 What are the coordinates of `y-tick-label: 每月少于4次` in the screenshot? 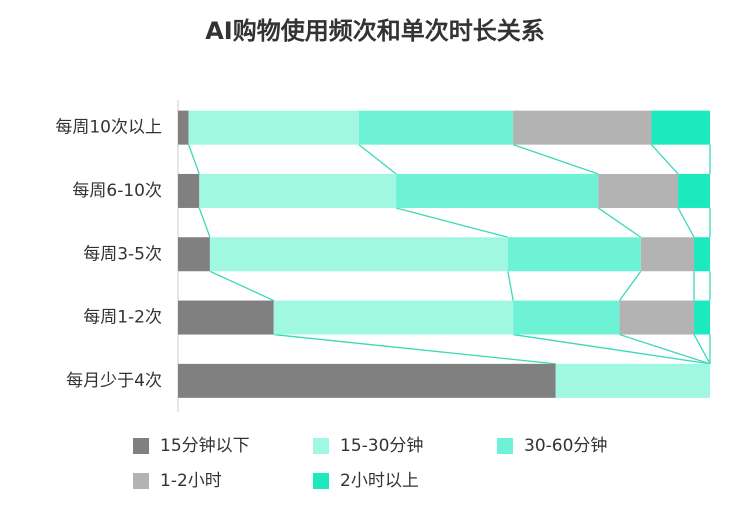 It's located at (114, 381).